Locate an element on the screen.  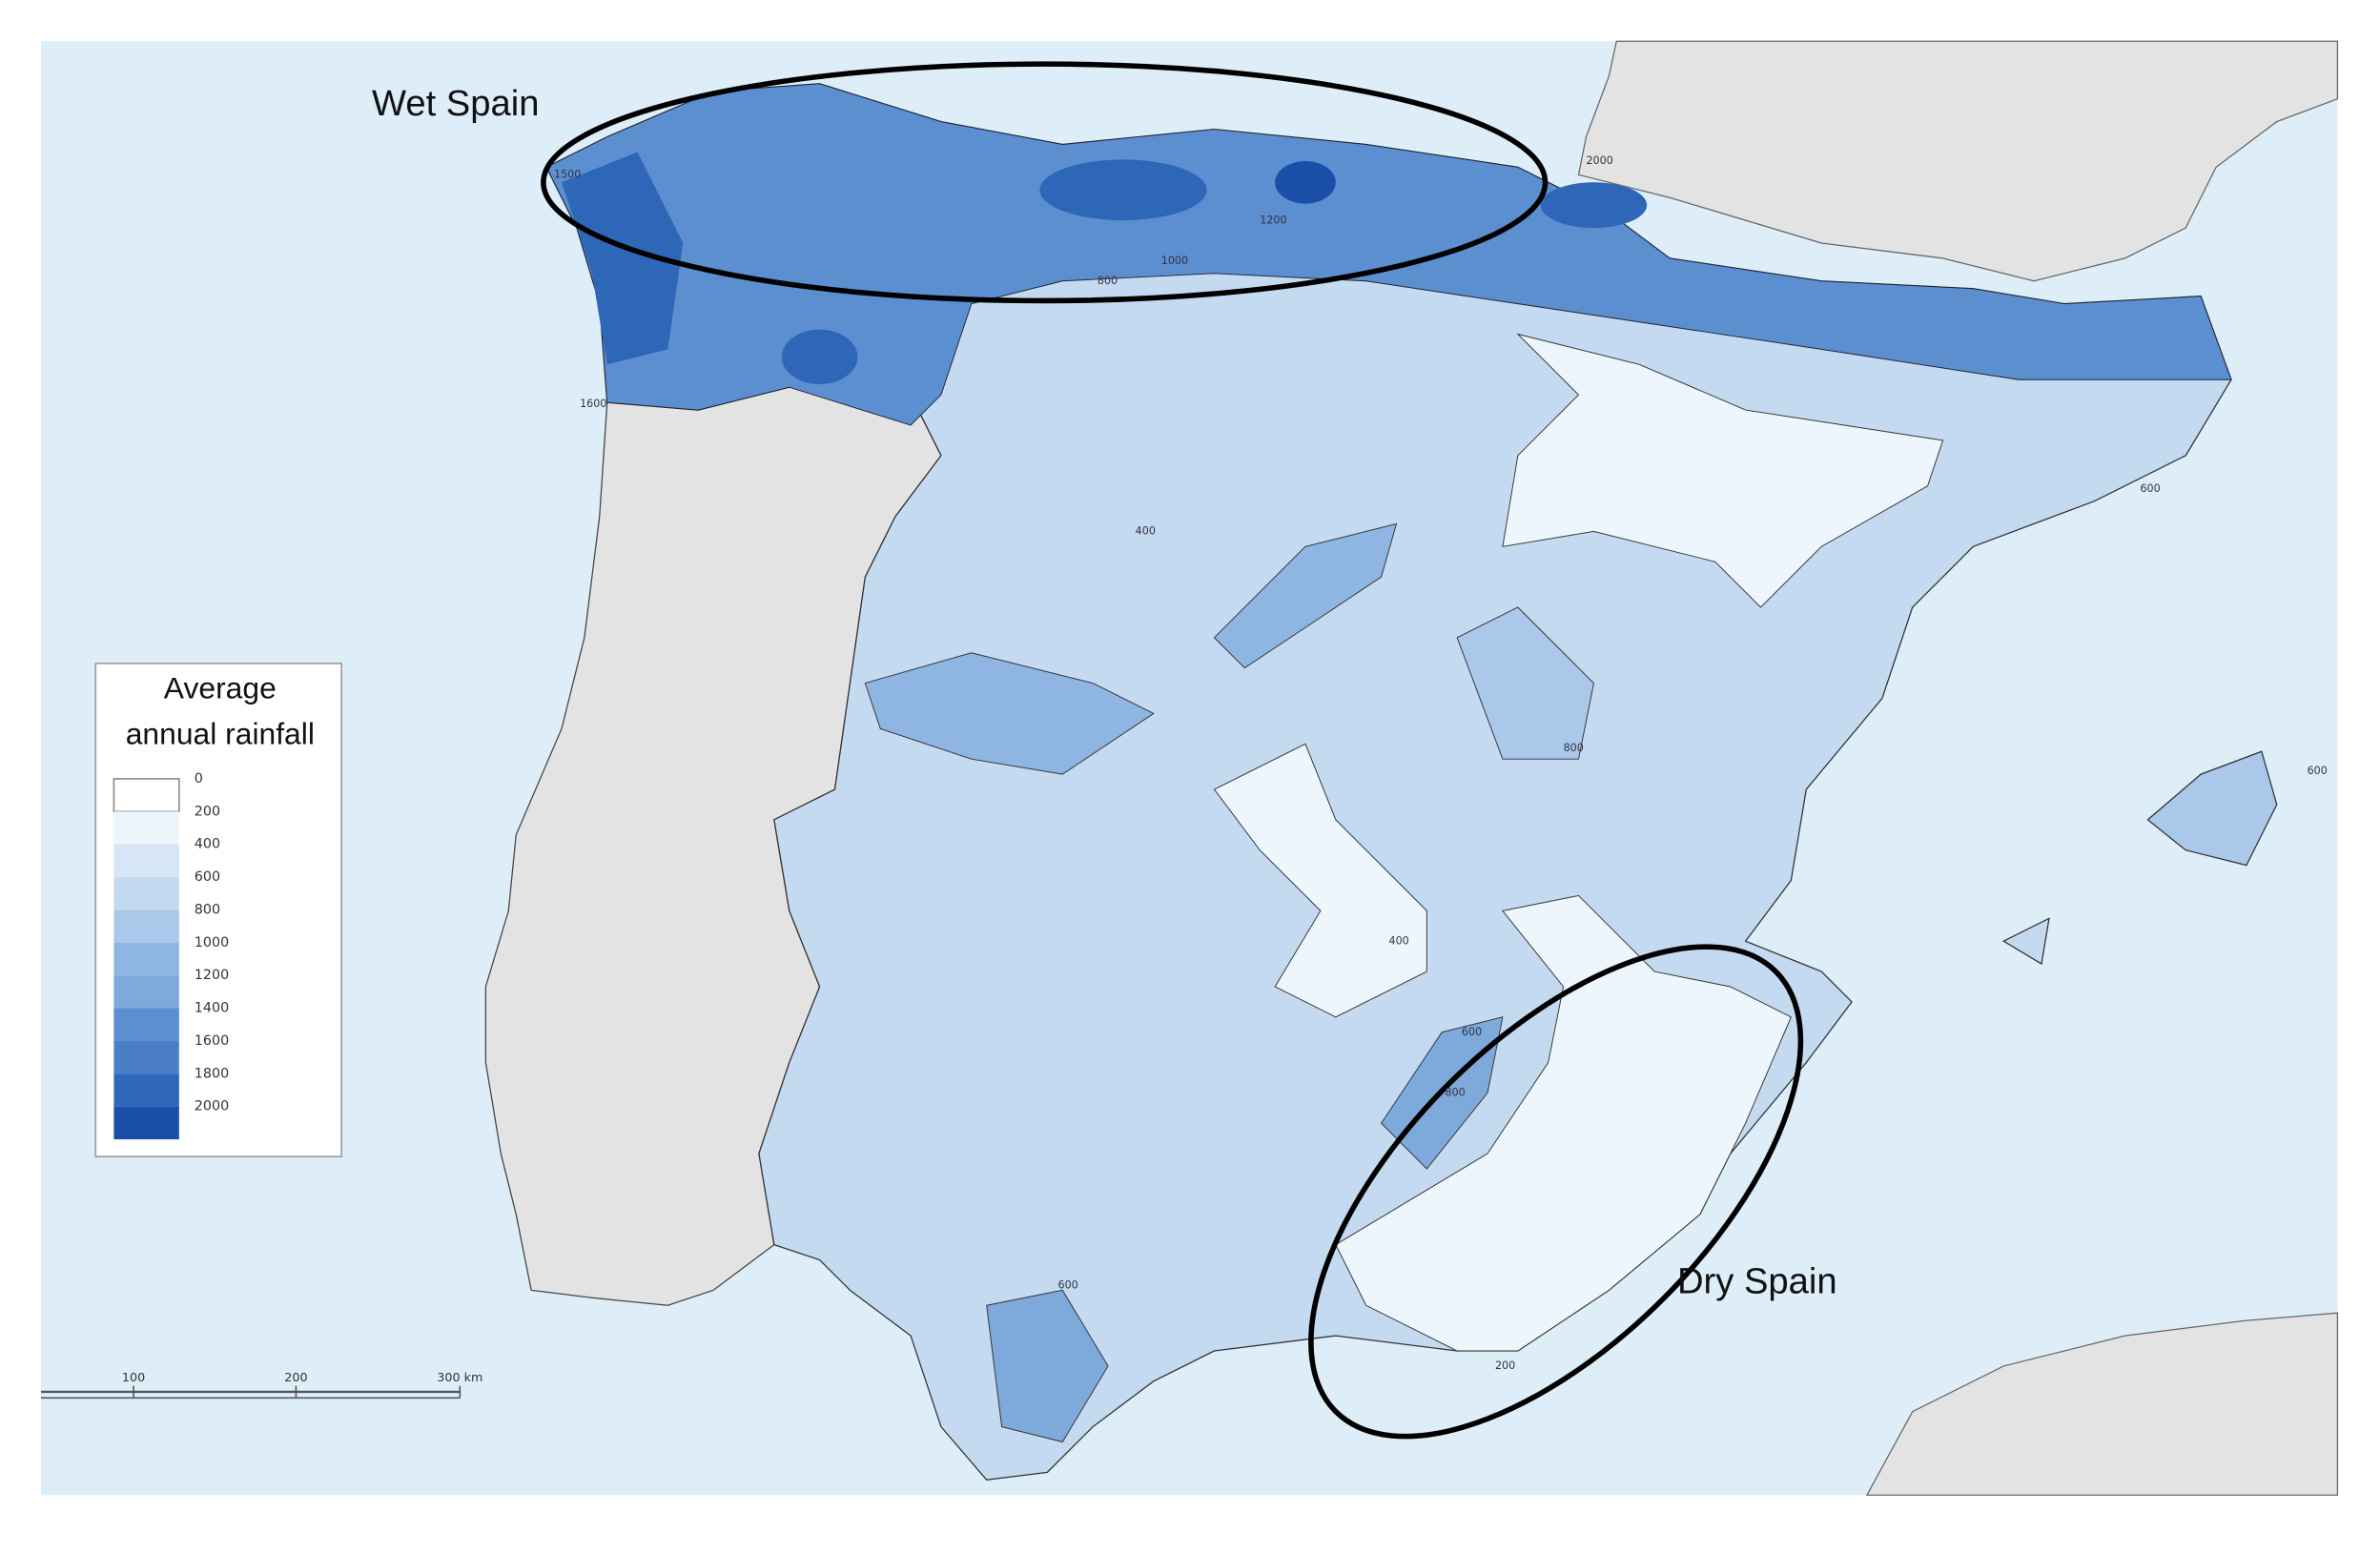
contour-label: 1600 is located at coordinates (593, 404).